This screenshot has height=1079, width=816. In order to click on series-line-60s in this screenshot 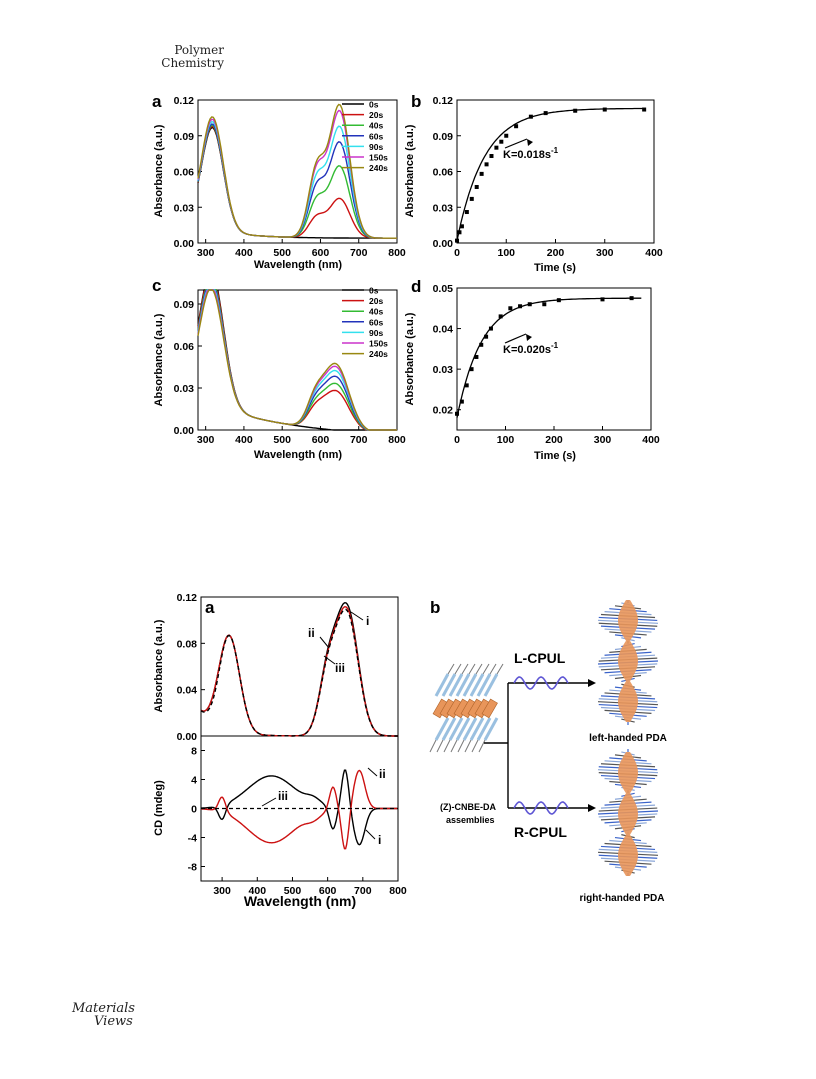, I will do `click(297, 181)`.